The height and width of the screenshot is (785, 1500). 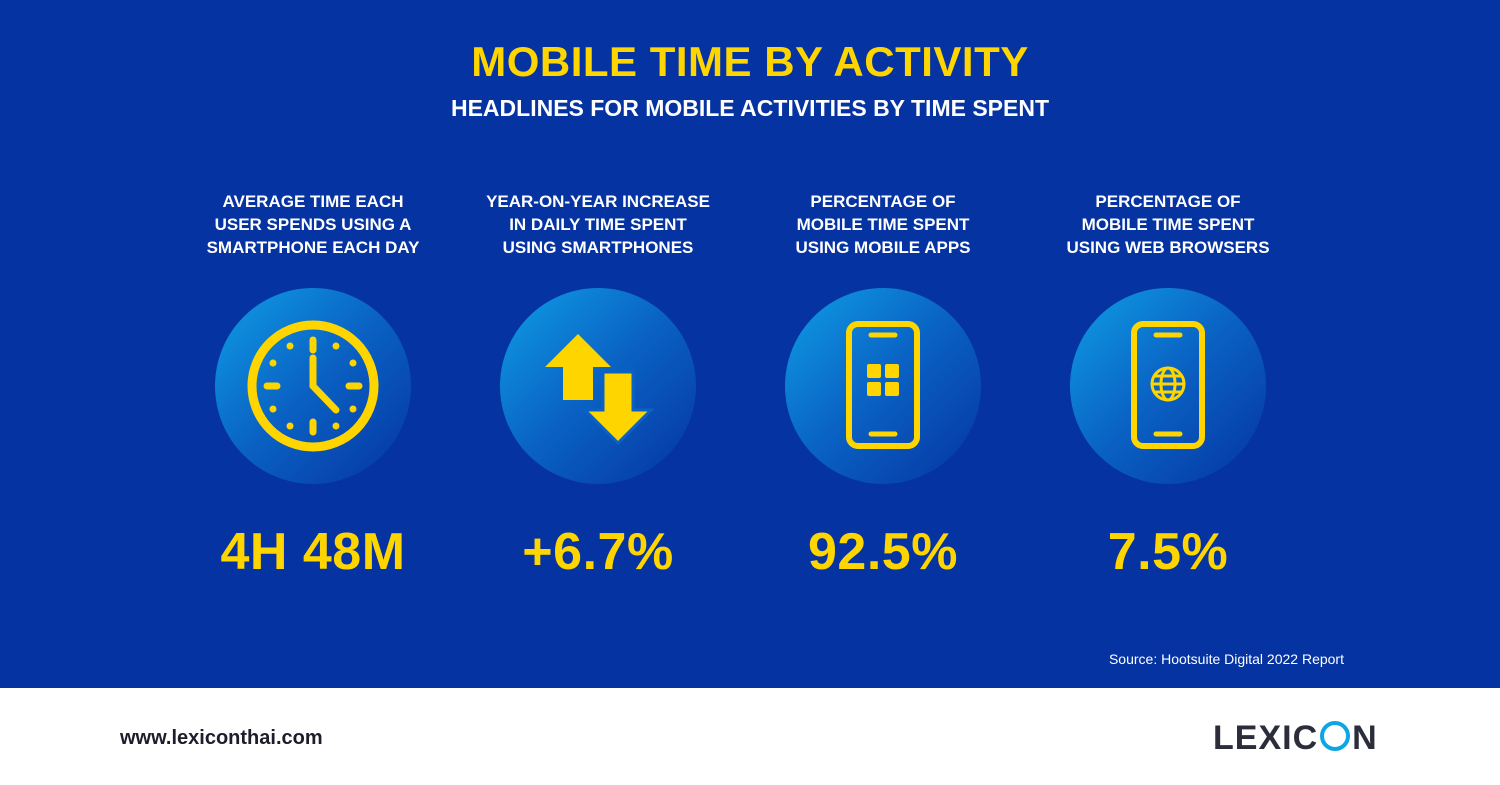 I want to click on lexicon-logo: LEXIC N, so click(x=1300, y=738).